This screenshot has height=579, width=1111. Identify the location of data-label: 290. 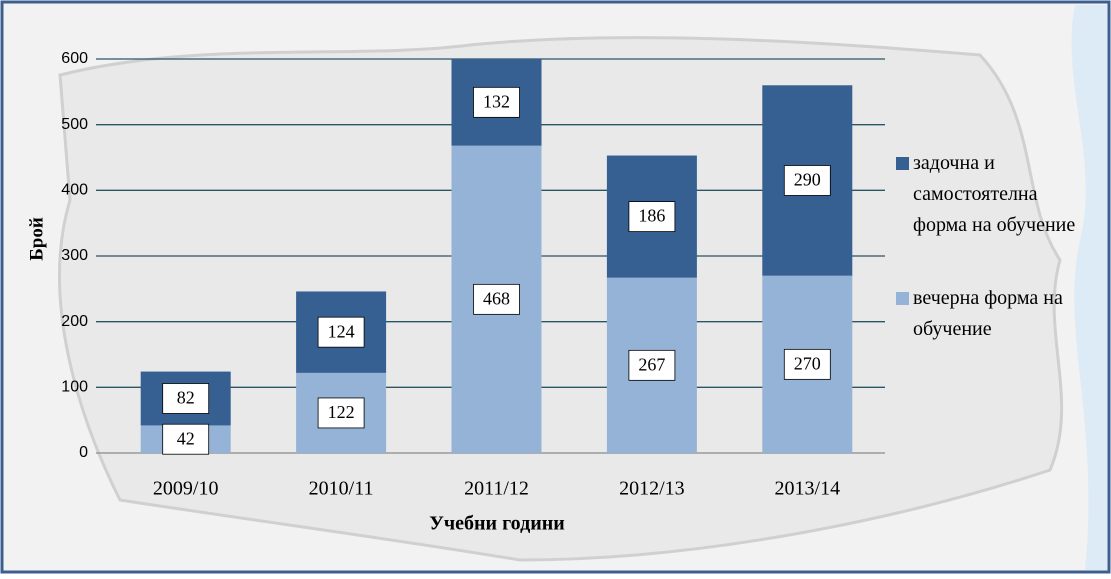
(807, 180).